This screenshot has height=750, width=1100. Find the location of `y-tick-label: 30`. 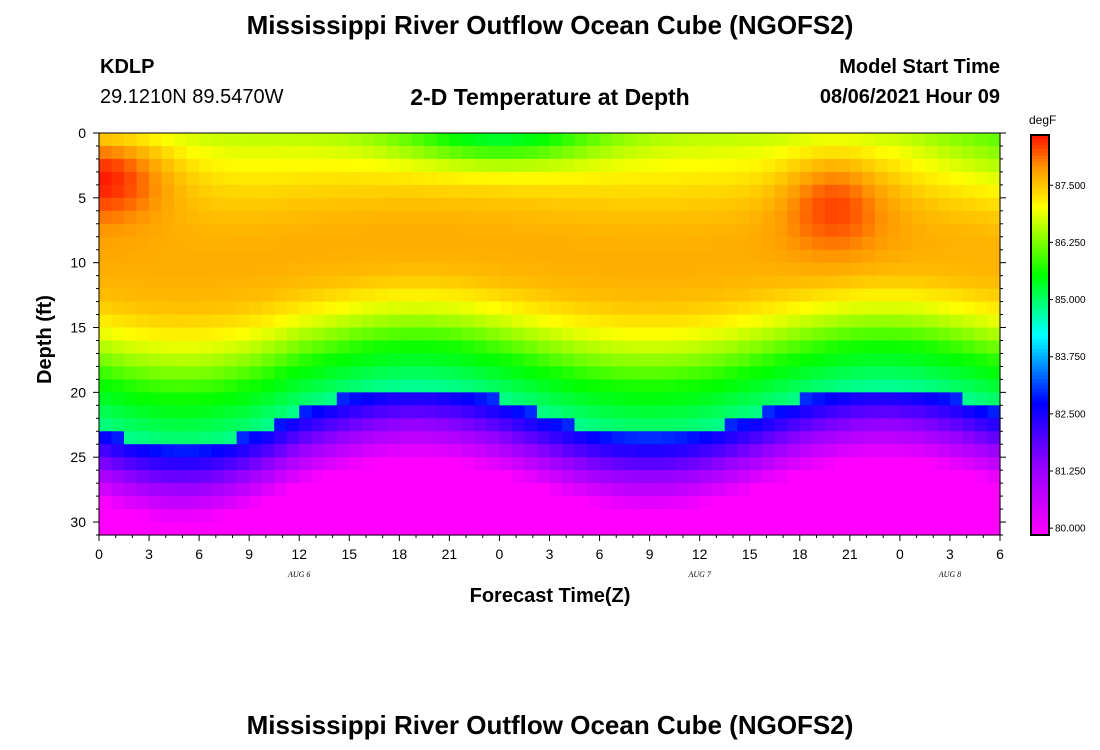

y-tick-label: 30 is located at coordinates (78, 522).